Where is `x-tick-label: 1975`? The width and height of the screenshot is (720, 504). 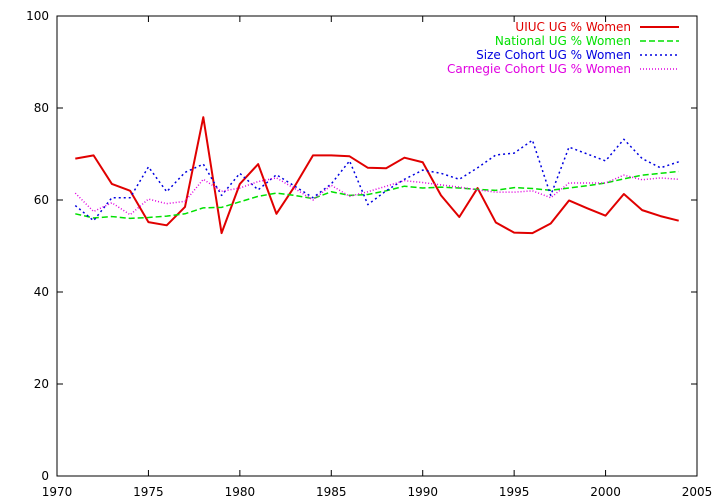
x-tick-label: 1975 is located at coordinates (148, 492).